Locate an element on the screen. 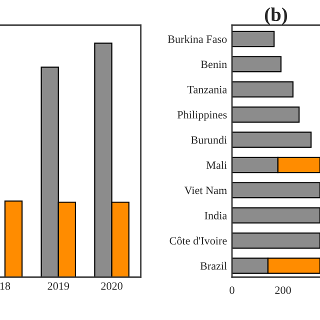 Image resolution: width=320 pixels, height=320 pixels. x-tick-label: 2019 is located at coordinates (59, 286).